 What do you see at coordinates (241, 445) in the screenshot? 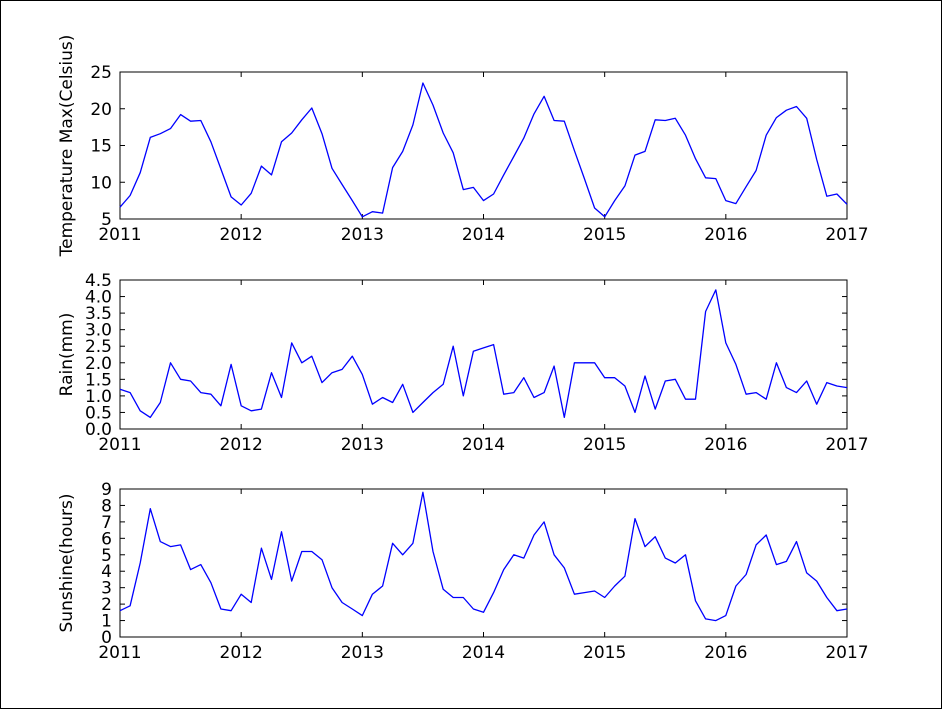
I see `rain-x-tick-label: 2012` at bounding box center [241, 445].